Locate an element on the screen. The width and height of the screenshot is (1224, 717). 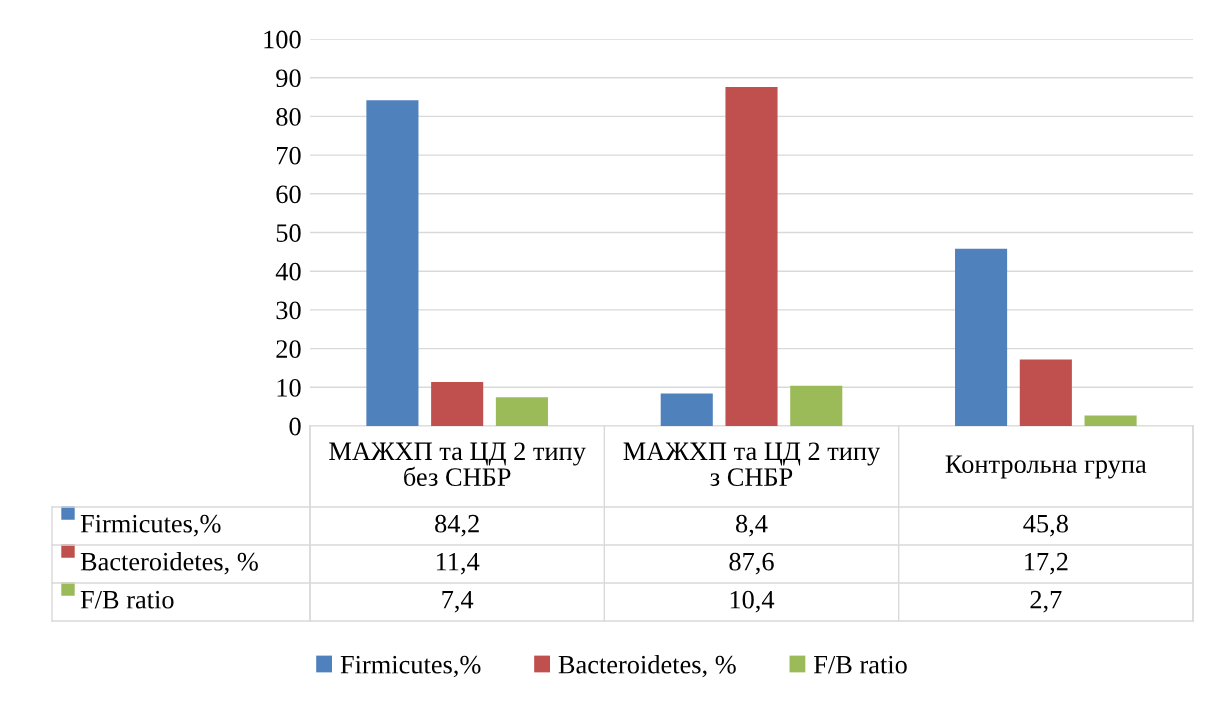
x-tick-label: МАЖХП та ЦД 2 типу з СНБР is located at coordinates (752, 464).